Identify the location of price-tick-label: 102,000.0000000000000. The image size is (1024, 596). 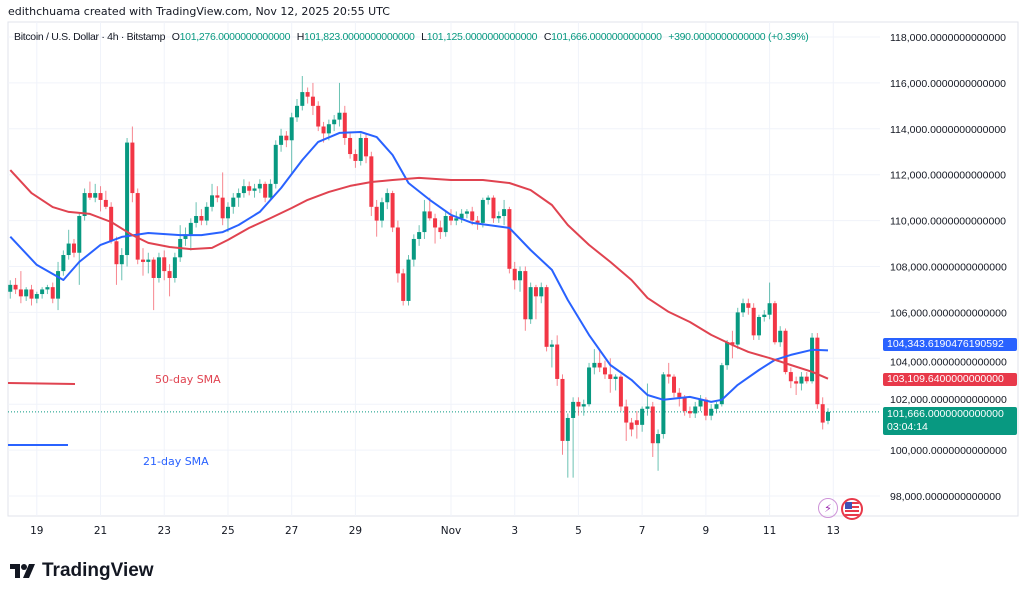
(948, 400).